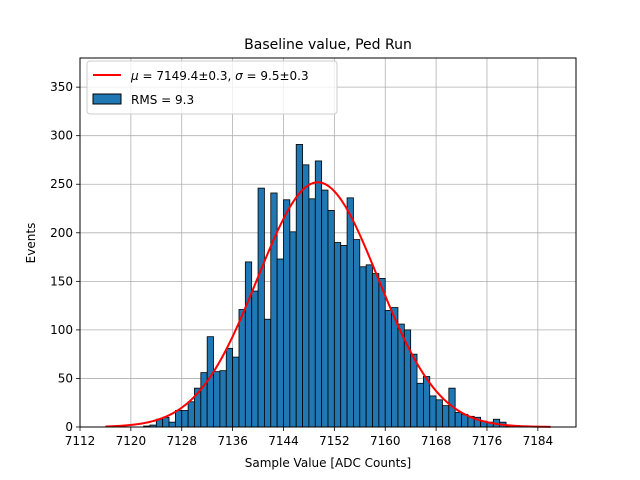 Image resolution: width=640 pixels, height=480 pixels. I want to click on x-tick-label: 7160, so click(385, 441).